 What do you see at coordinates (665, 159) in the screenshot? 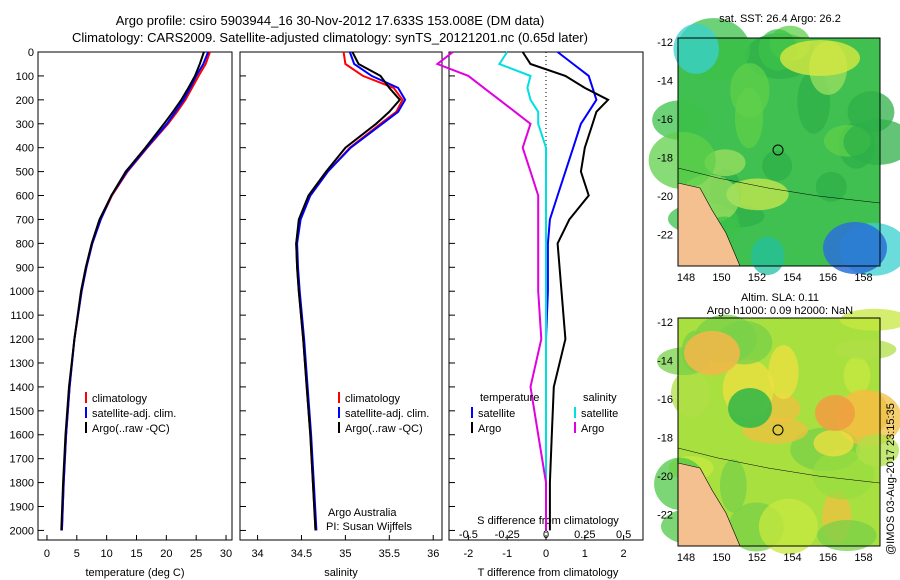
I see `map-sst-lat-label: -18` at bounding box center [665, 159].